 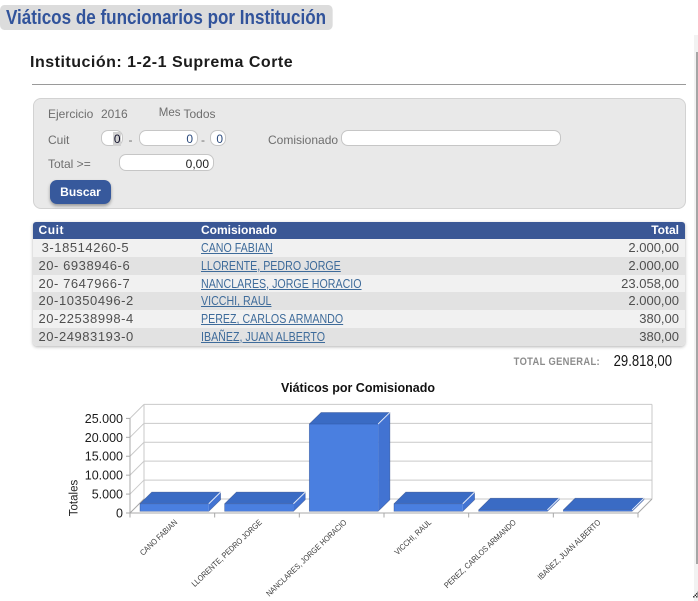 I want to click on svg-text: 25.000, so click(x=104, y=419).